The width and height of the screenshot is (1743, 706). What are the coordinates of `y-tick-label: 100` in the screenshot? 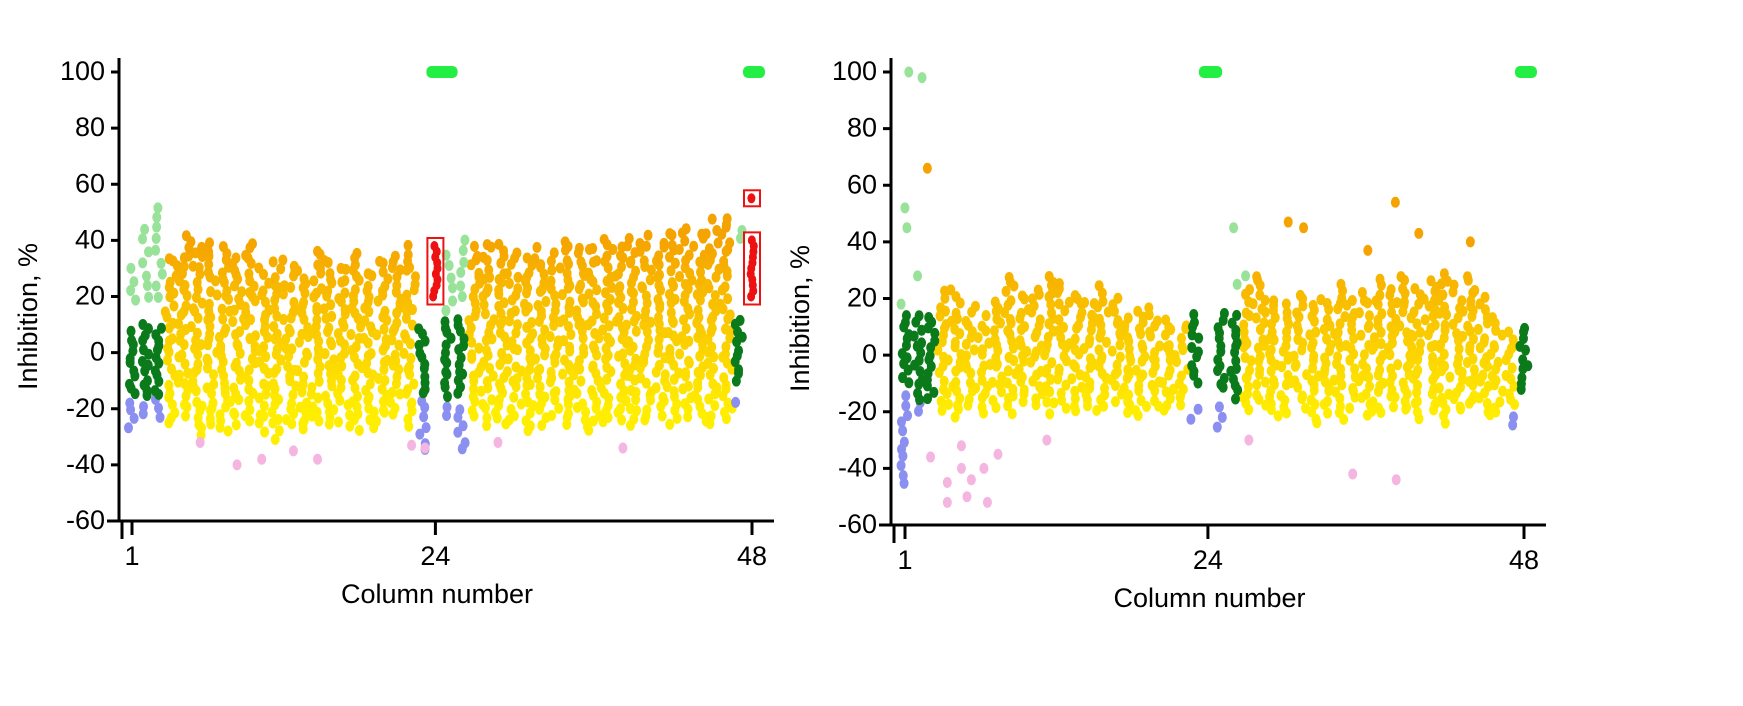 It's located at (854, 71).